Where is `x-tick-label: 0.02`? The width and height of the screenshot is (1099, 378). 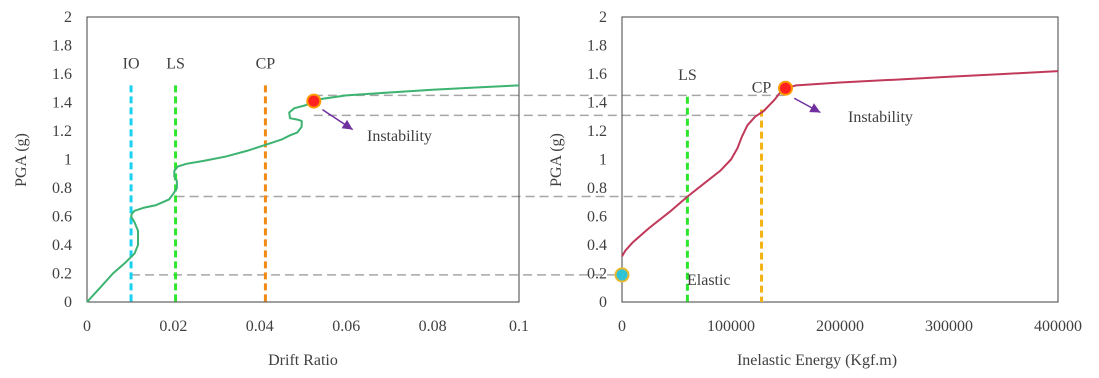 x-tick-label: 0.02 is located at coordinates (173, 326).